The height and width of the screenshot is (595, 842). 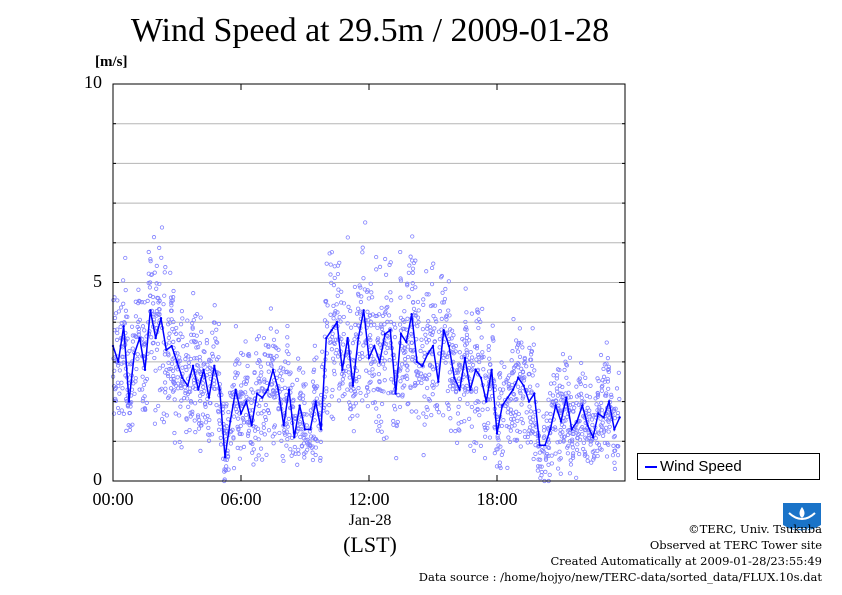 I want to click on terc-logo-icon: TERC, so click(x=802, y=519).